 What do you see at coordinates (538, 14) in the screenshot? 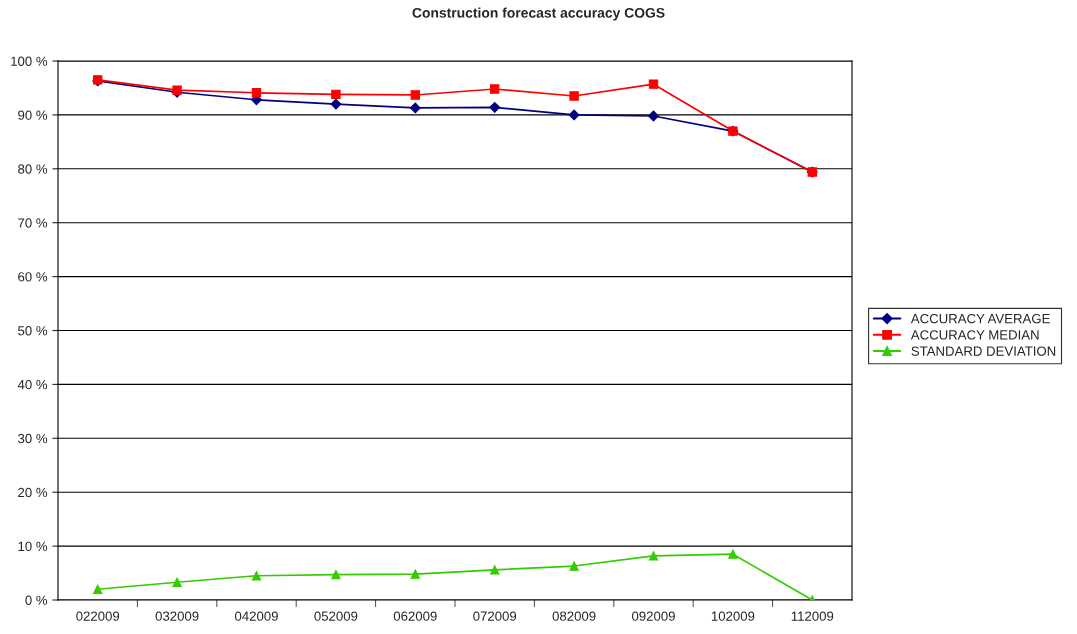
I see `chart-title: Construction forecast accuracy COGS` at bounding box center [538, 14].